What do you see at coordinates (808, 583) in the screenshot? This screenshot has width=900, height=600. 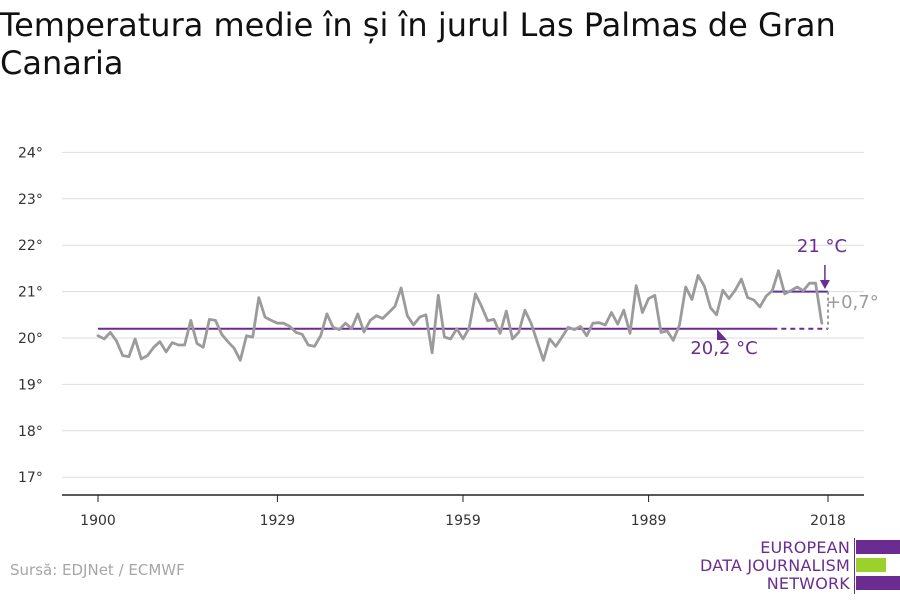 I see `logo-line-3: NETWORK` at bounding box center [808, 583].